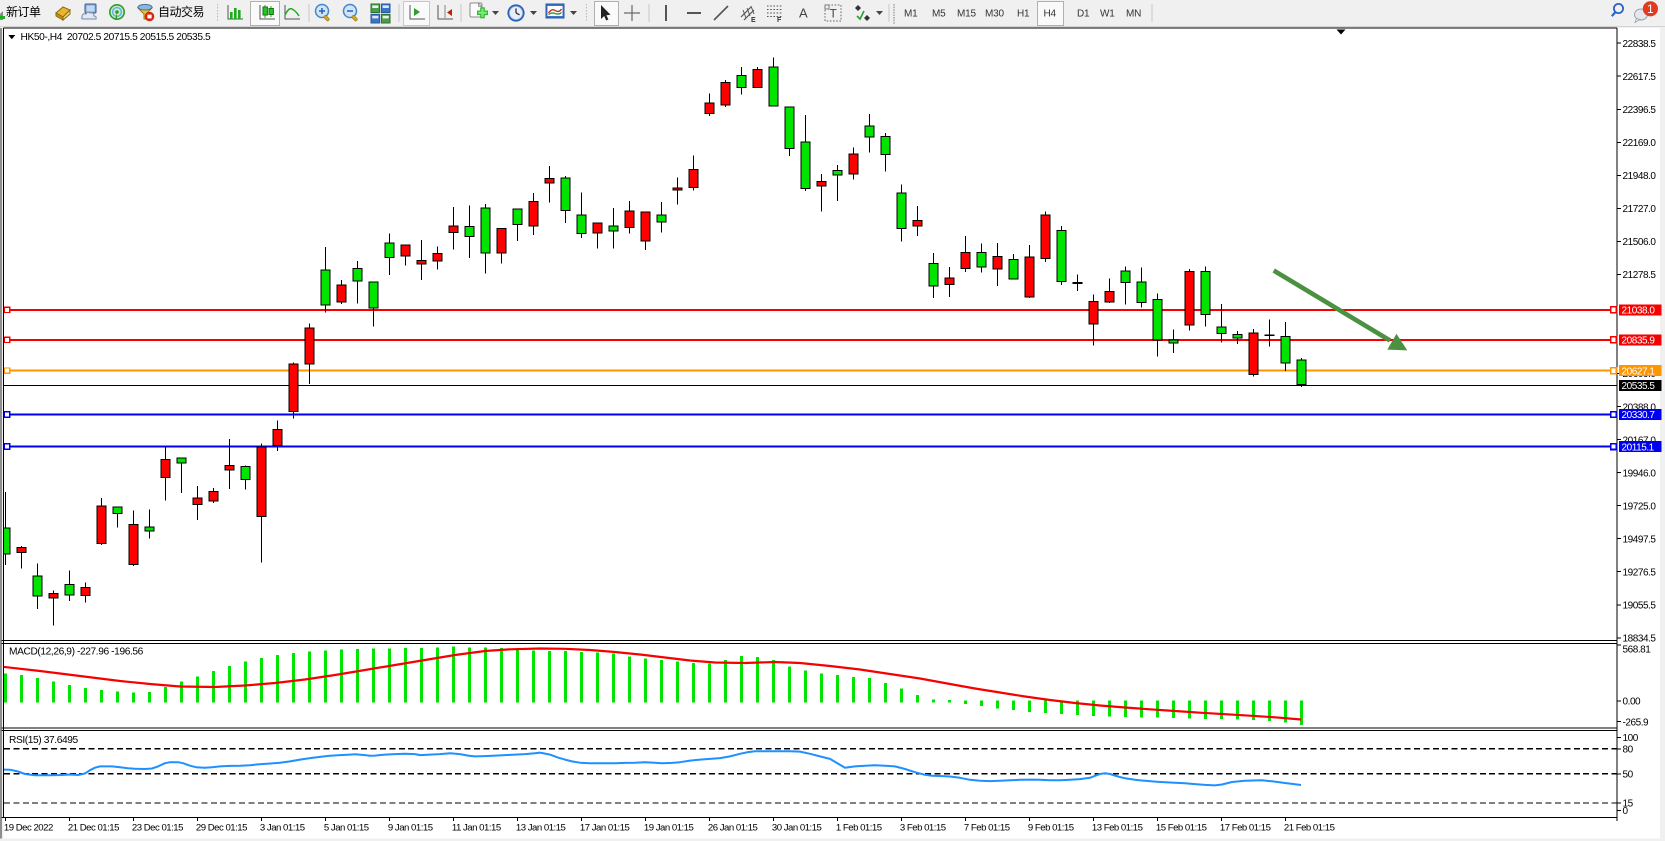 The height and width of the screenshot is (841, 1665). What do you see at coordinates (1638, 447) in the screenshot?
I see `svg-text: 20115.1` at bounding box center [1638, 447].